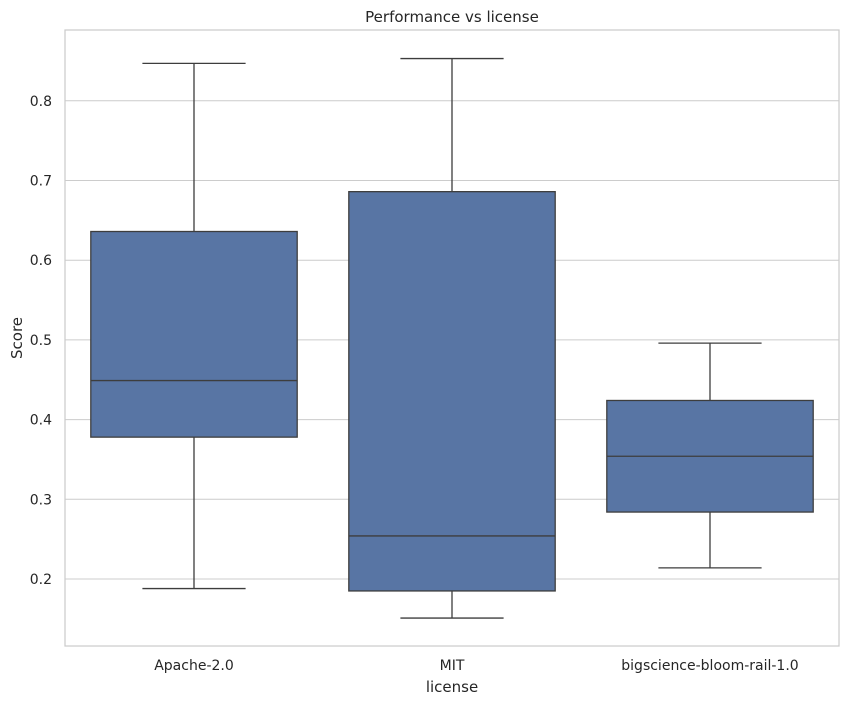 This screenshot has width=850, height=704. What do you see at coordinates (41, 182) in the screenshot?
I see `y-tick-label: 0.7` at bounding box center [41, 182].